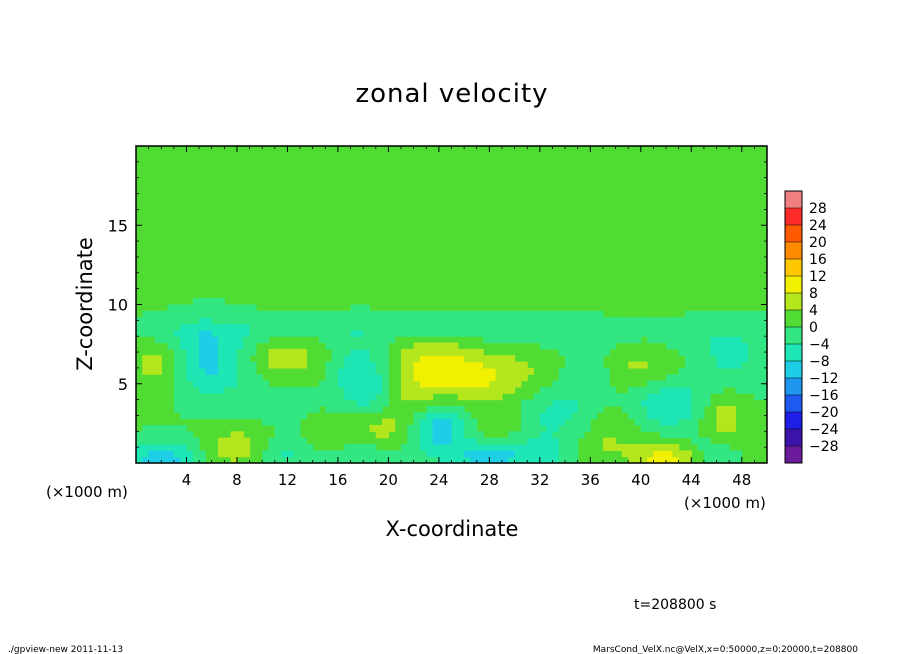  I want to click on x-tick-label: 4, so click(187, 480).